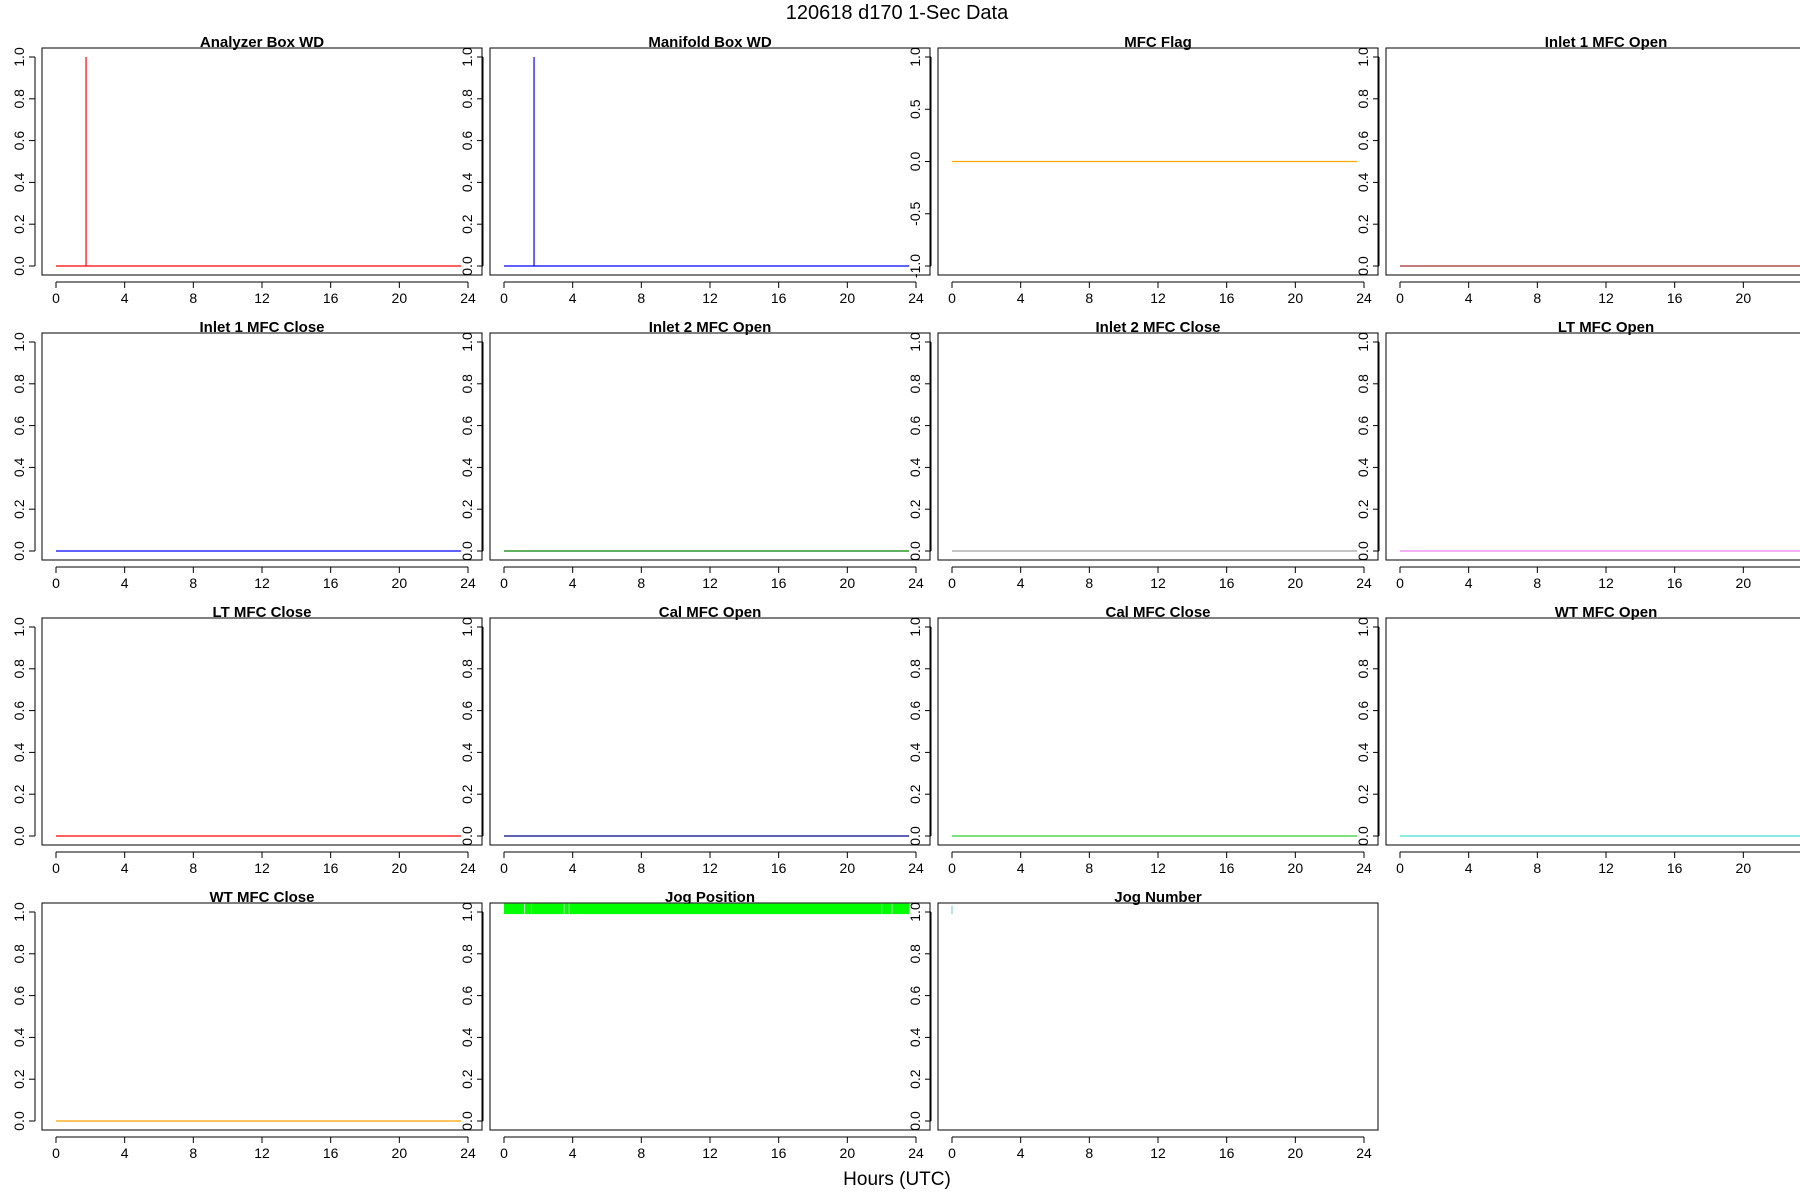  I want to click on series-line, so click(707, 162).